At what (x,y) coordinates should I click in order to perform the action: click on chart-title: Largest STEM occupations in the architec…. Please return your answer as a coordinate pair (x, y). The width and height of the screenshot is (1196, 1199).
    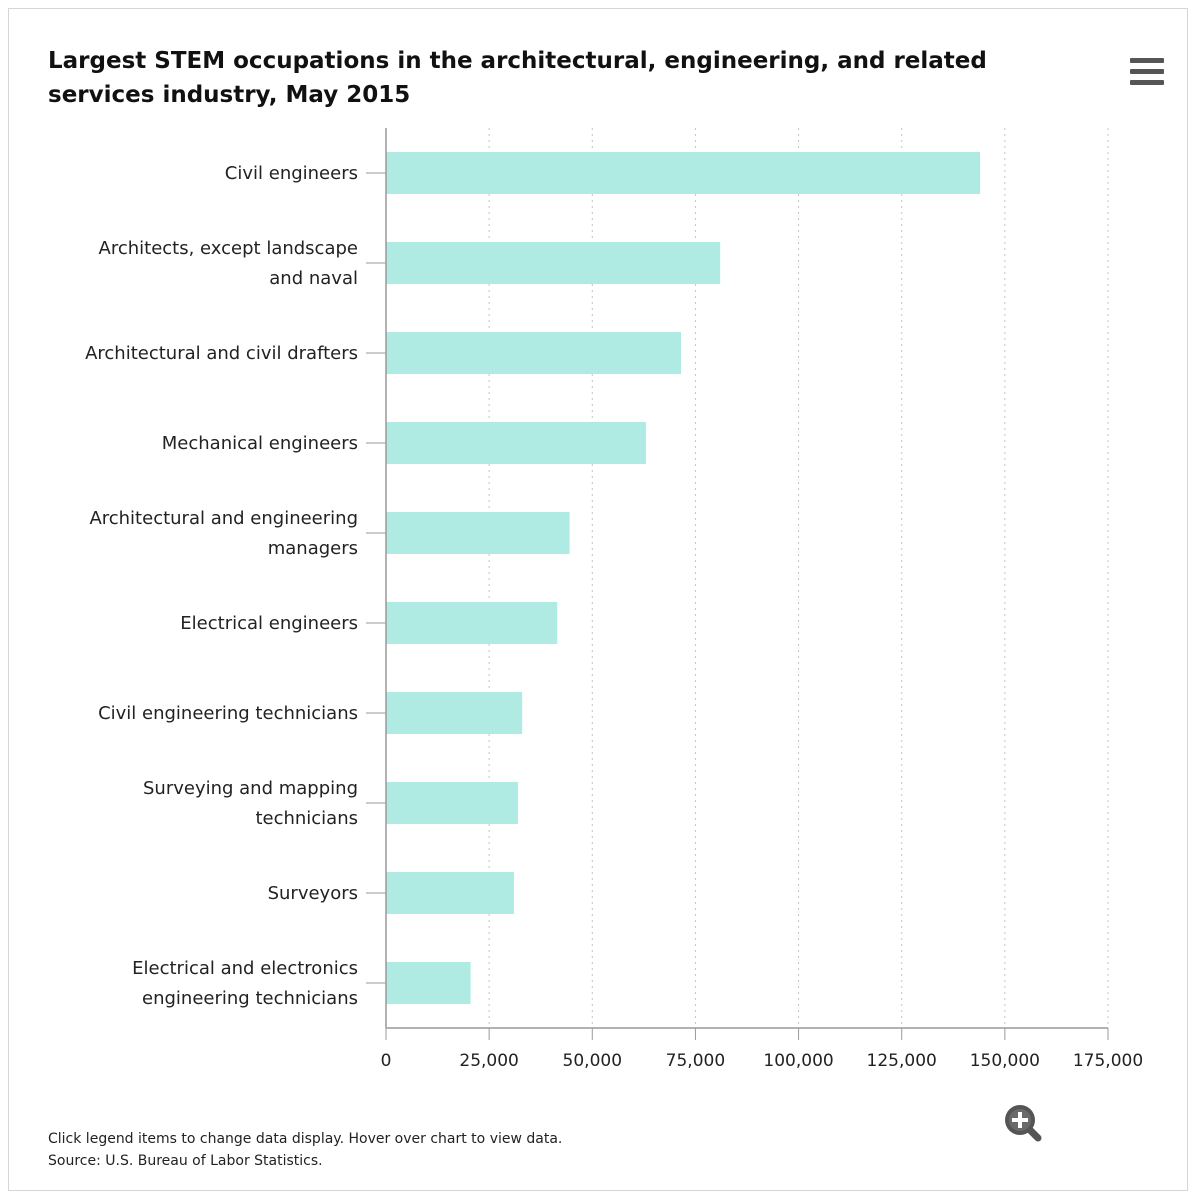
    Looking at the image, I should click on (517, 78).